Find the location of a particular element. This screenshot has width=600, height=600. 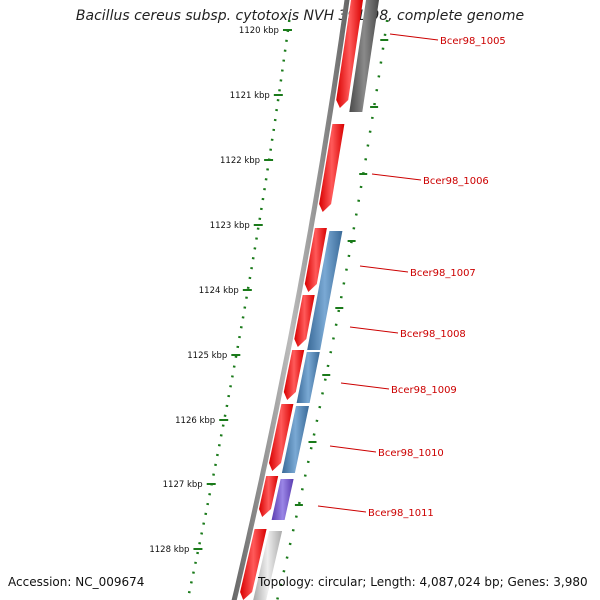

gene-label: Bcer98_1007 is located at coordinates (443, 273).